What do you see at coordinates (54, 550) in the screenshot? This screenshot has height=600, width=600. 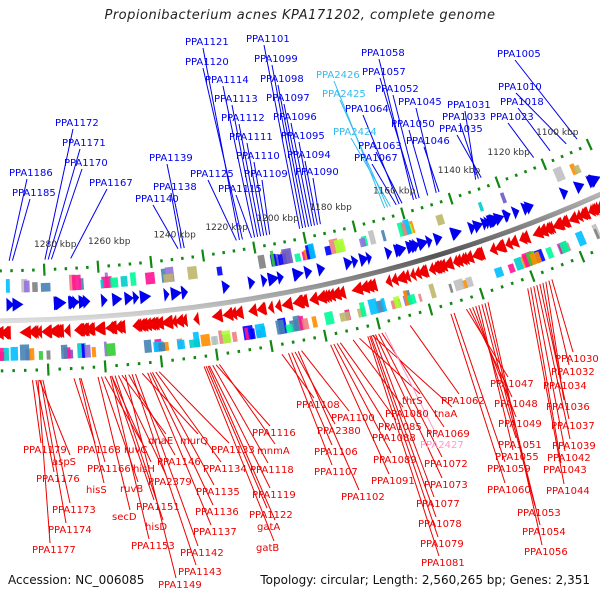 I see `reverse-gene-label: PPA1177` at bounding box center [54, 550].